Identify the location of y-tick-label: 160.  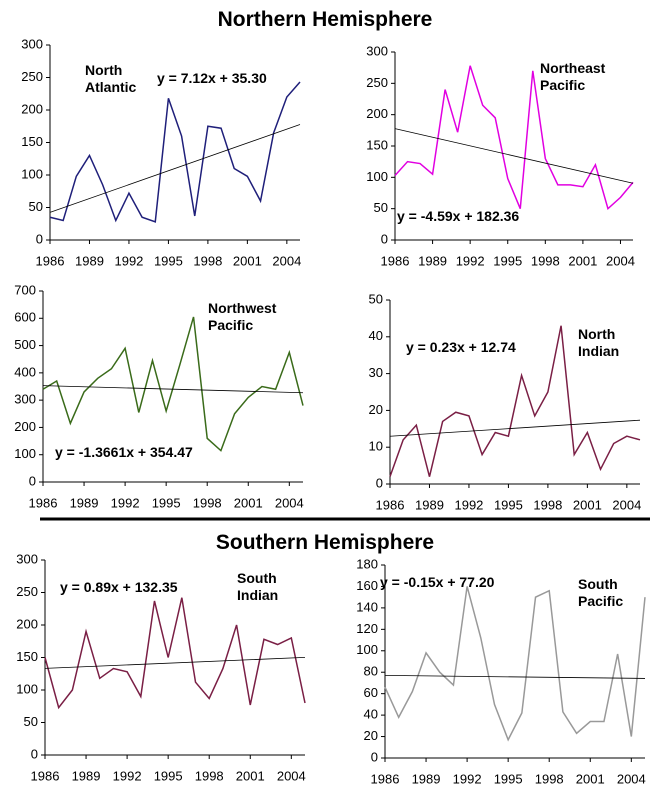
(367, 585).